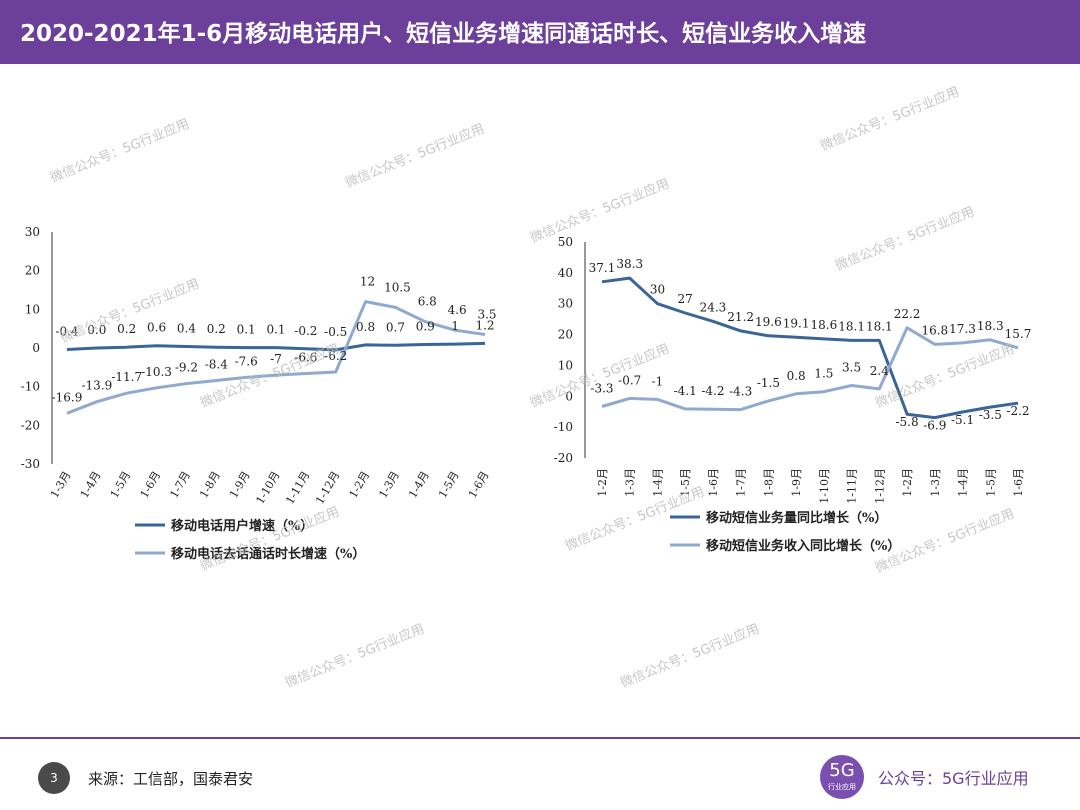 The height and width of the screenshot is (810, 1080). Describe the element at coordinates (540, 738) in the screenshot. I see `footer-divider` at that location.